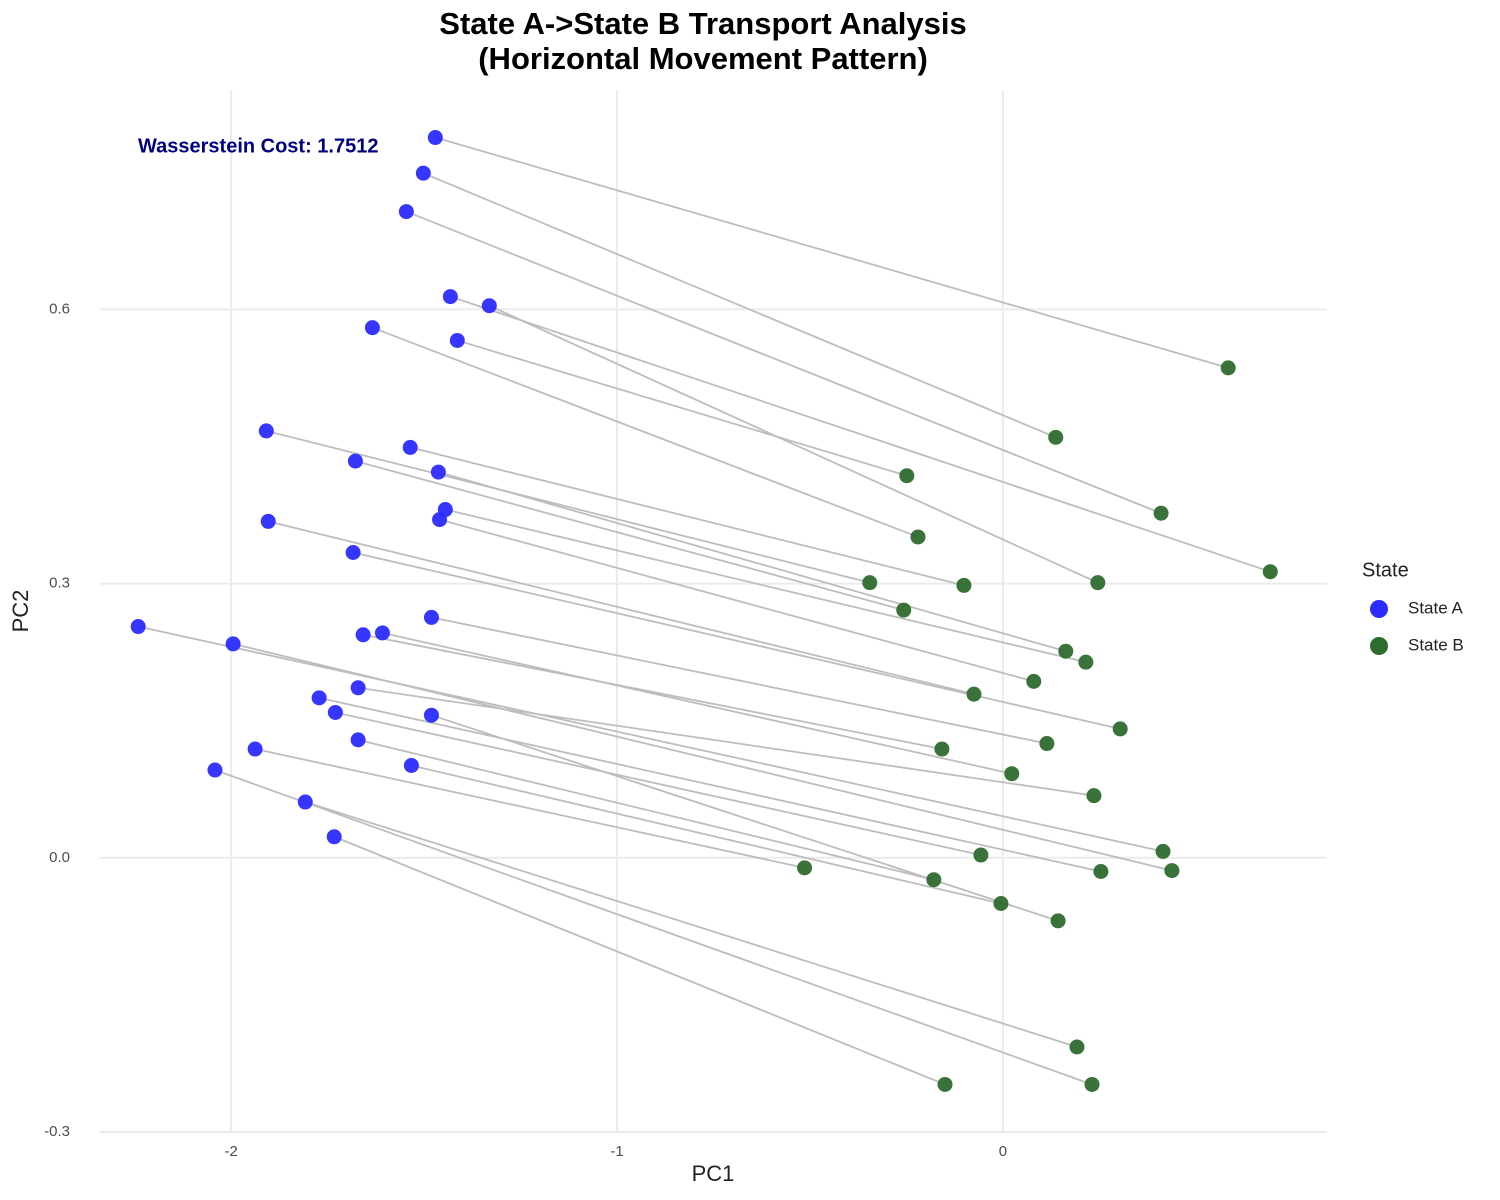 The height and width of the screenshot is (1200, 1500). Describe the element at coordinates (1435, 607) in the screenshot. I see `legend-label: State A` at that location.